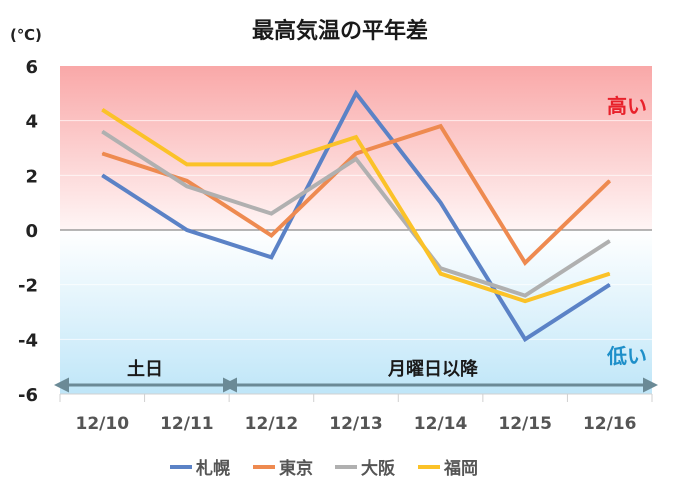  I want to click on x-tick-label: 12/10, so click(103, 424).